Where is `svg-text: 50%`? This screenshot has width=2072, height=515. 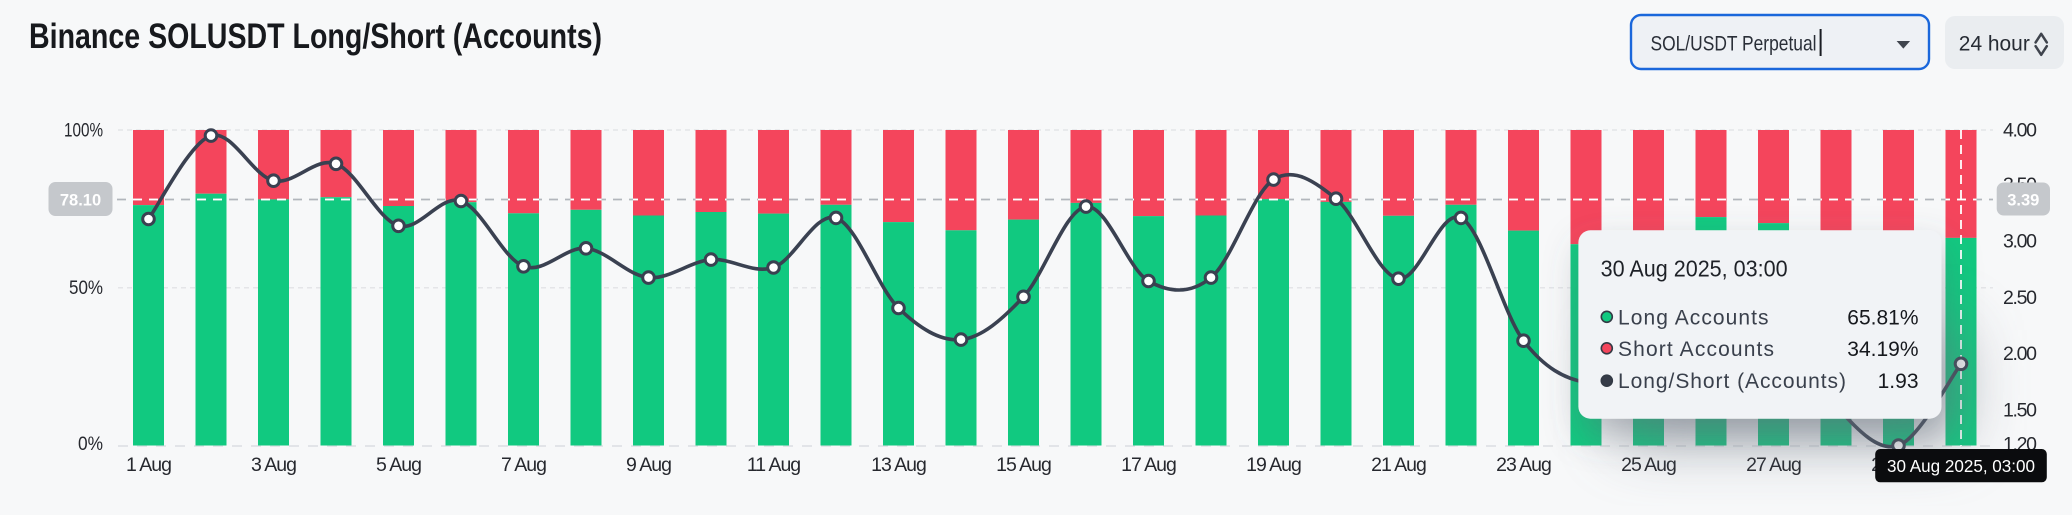 svg-text: 50% is located at coordinates (86, 288).